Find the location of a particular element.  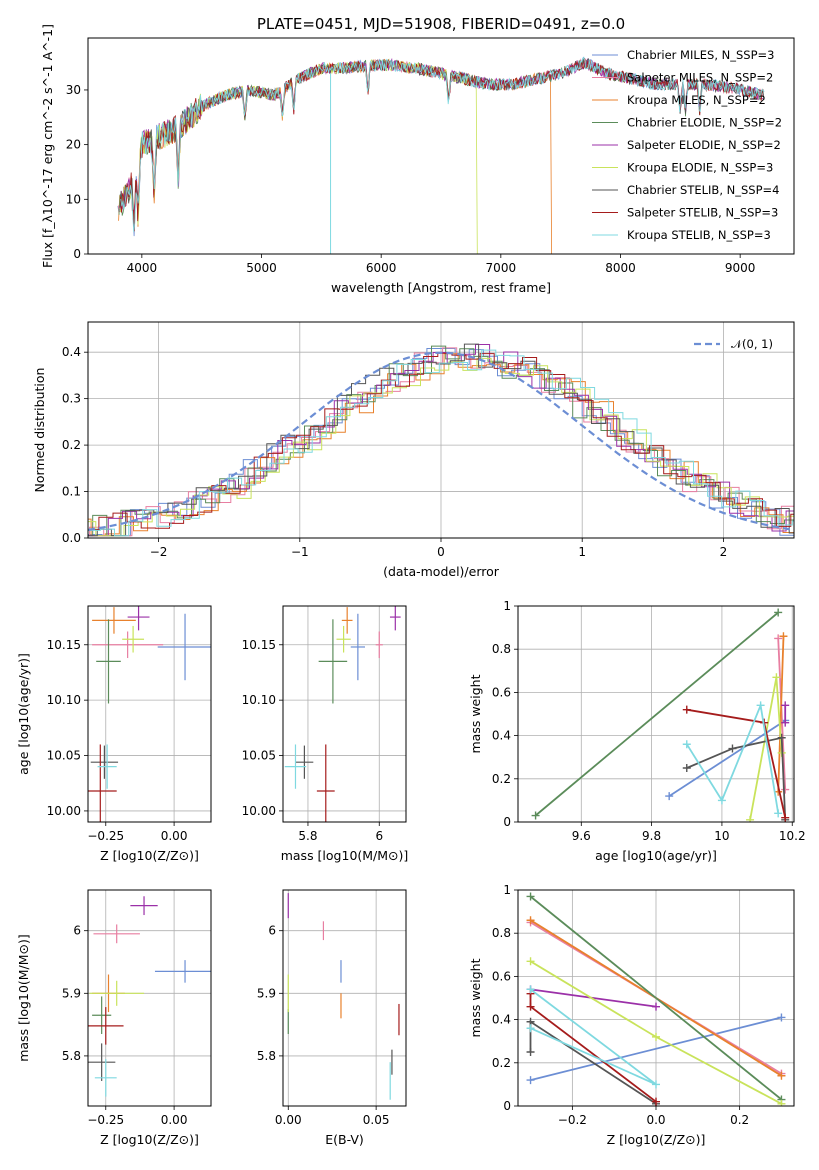

plot-area-spectrum is located at coordinates (441, 155).